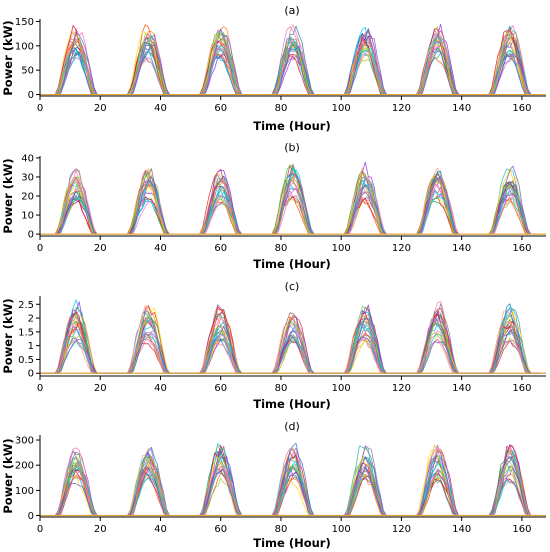 This screenshot has height=552, width=550. What do you see at coordinates (521, 388) in the screenshot?
I see `panel-c-x-tick-label: 160` at bounding box center [521, 388].